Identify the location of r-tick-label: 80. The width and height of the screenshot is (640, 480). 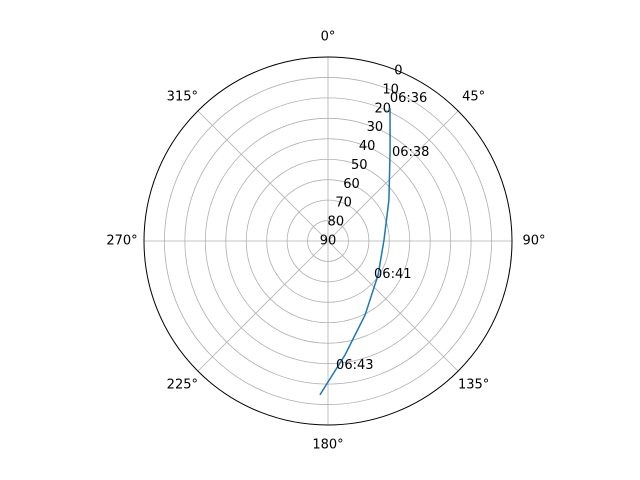
(336, 222).